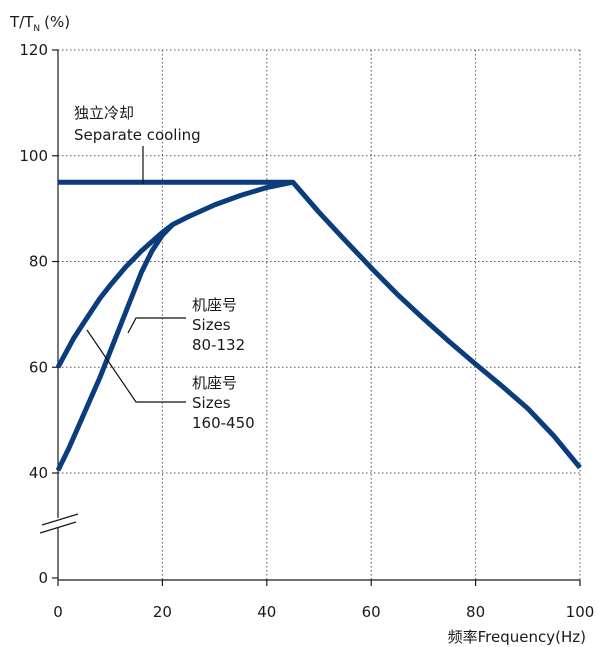 The height and width of the screenshot is (647, 598). What do you see at coordinates (137, 124) in the screenshot?
I see `annotation-separate-cooling: 独立冷却 Separate cooling` at bounding box center [137, 124].